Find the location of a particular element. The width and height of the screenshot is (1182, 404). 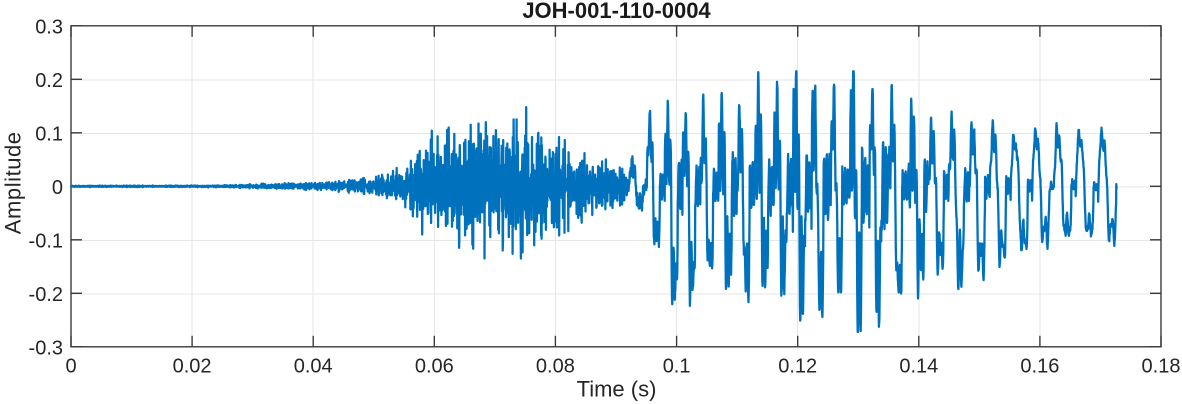

svg-text: 0.16 is located at coordinates (1039, 366).